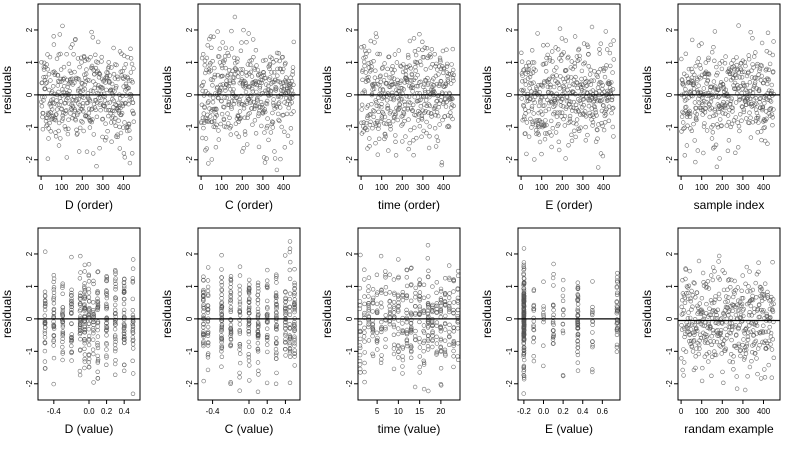  Describe the element at coordinates (487, 314) in the screenshot. I see `y-axis-label: residuals` at that location.